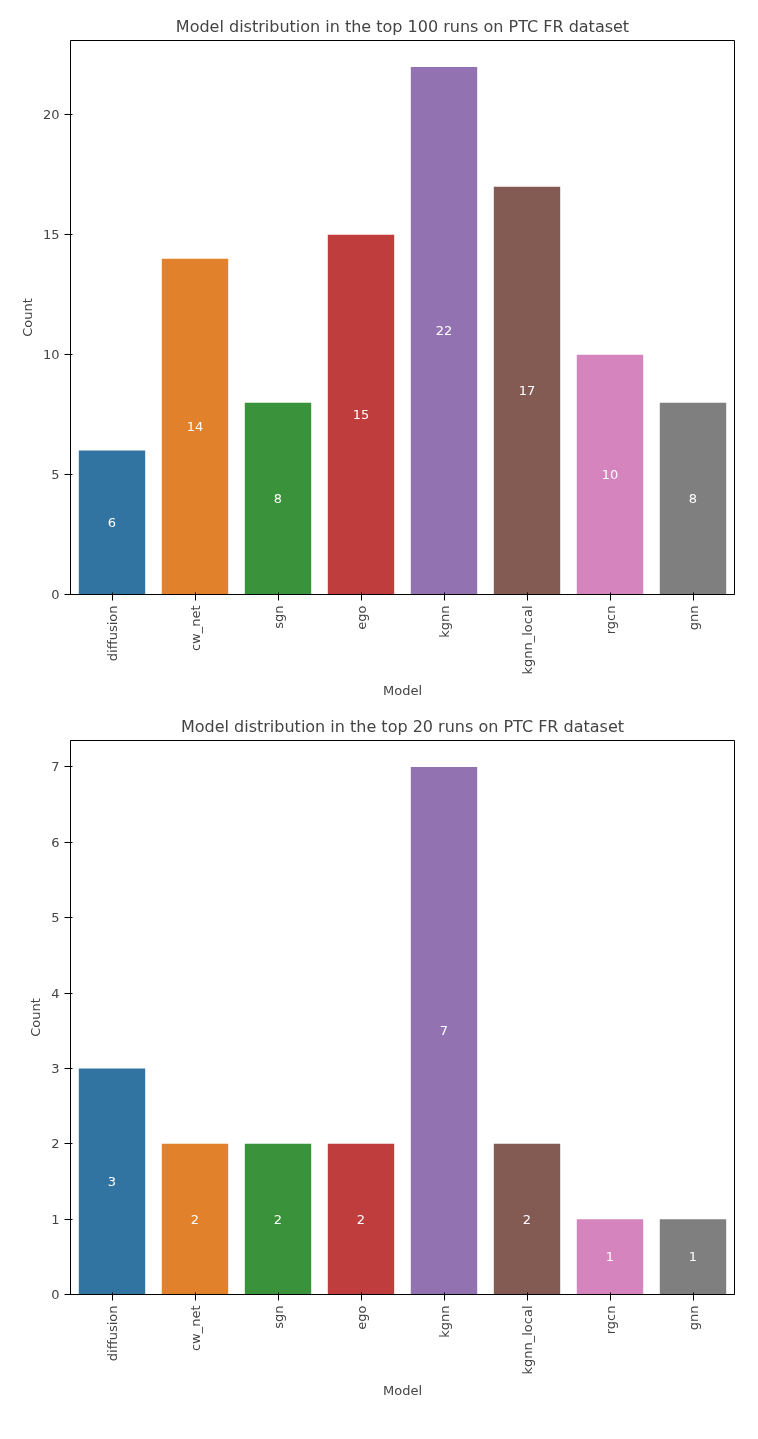 Image resolution: width=758 pixels, height=1439 pixels. I want to click on data-label: 17, so click(527, 391).